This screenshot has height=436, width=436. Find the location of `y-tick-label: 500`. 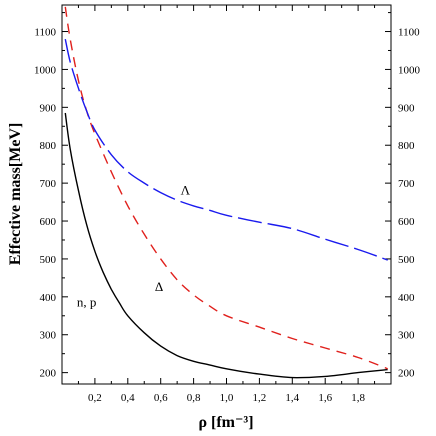

y-tick-label: 500 is located at coordinates (48, 260).